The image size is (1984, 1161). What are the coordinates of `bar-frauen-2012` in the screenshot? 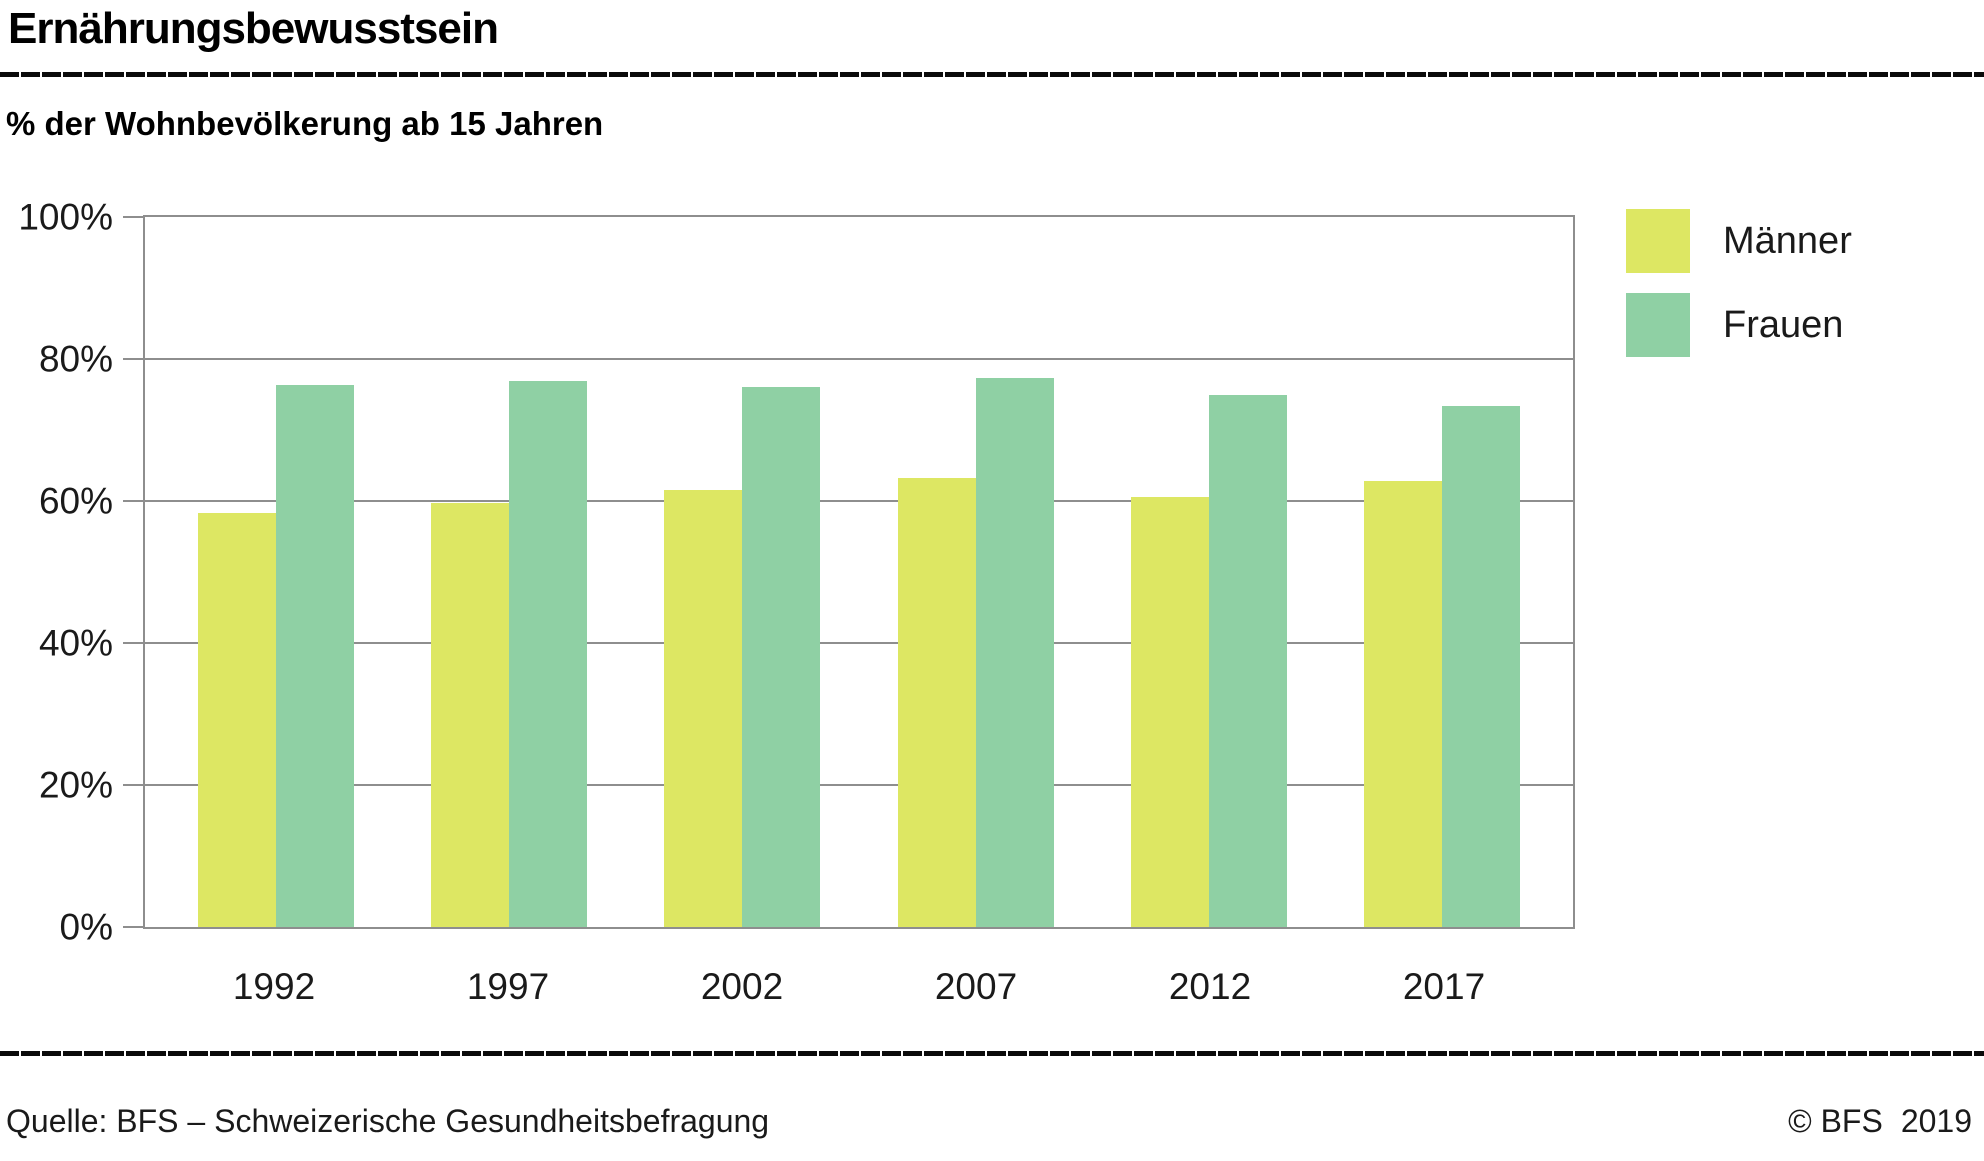 It's located at (1247, 661).